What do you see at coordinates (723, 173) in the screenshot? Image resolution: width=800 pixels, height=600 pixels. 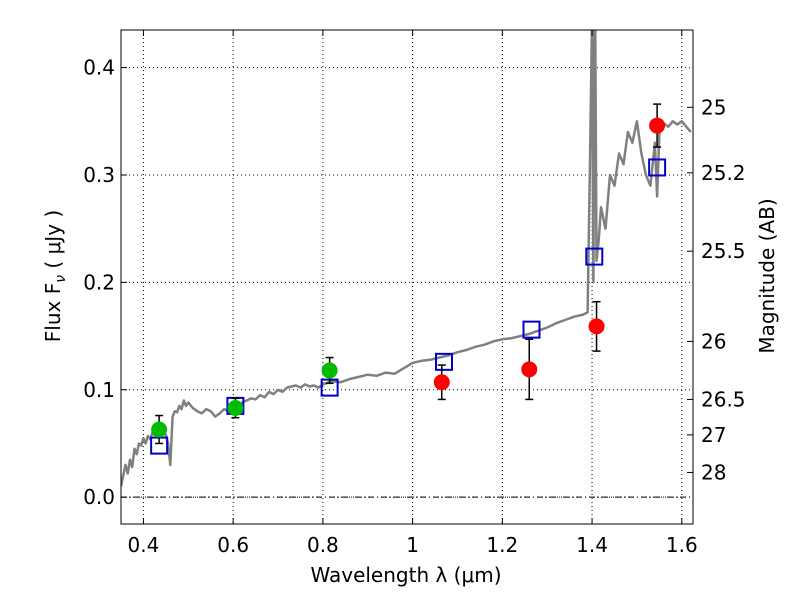 I see `y2-tick-label: 25.2` at bounding box center [723, 173].